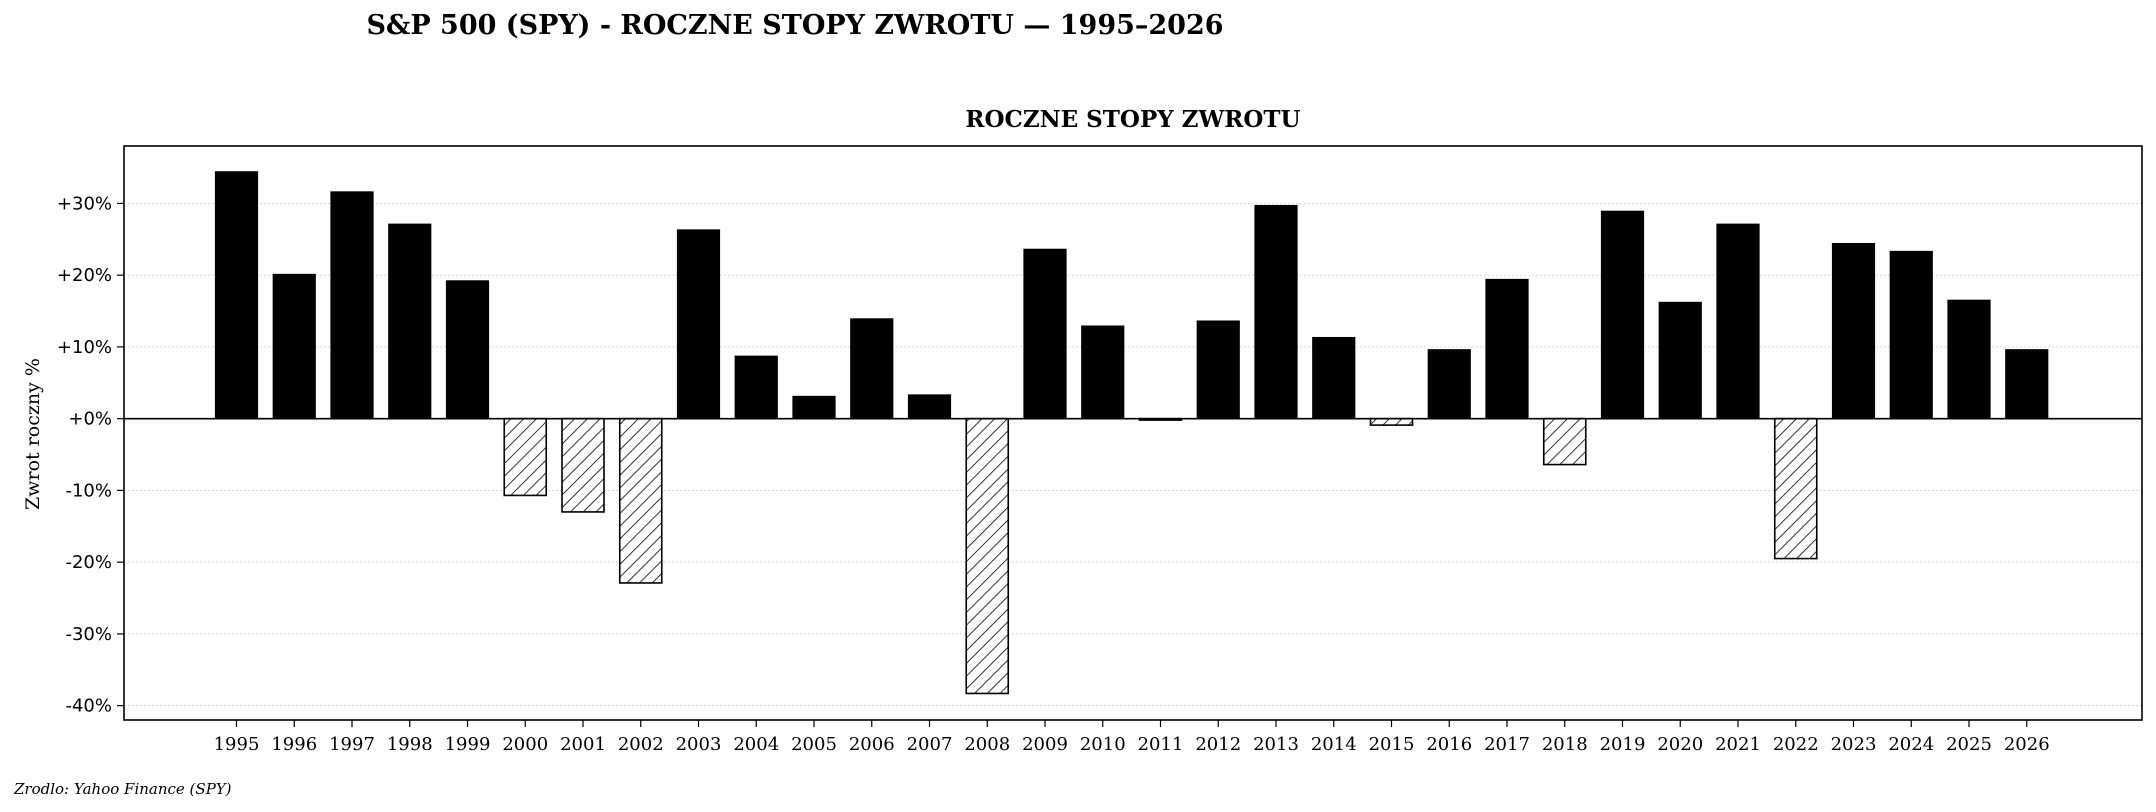  Describe the element at coordinates (641, 744) in the screenshot. I see `x-tick-label: 2002` at that location.